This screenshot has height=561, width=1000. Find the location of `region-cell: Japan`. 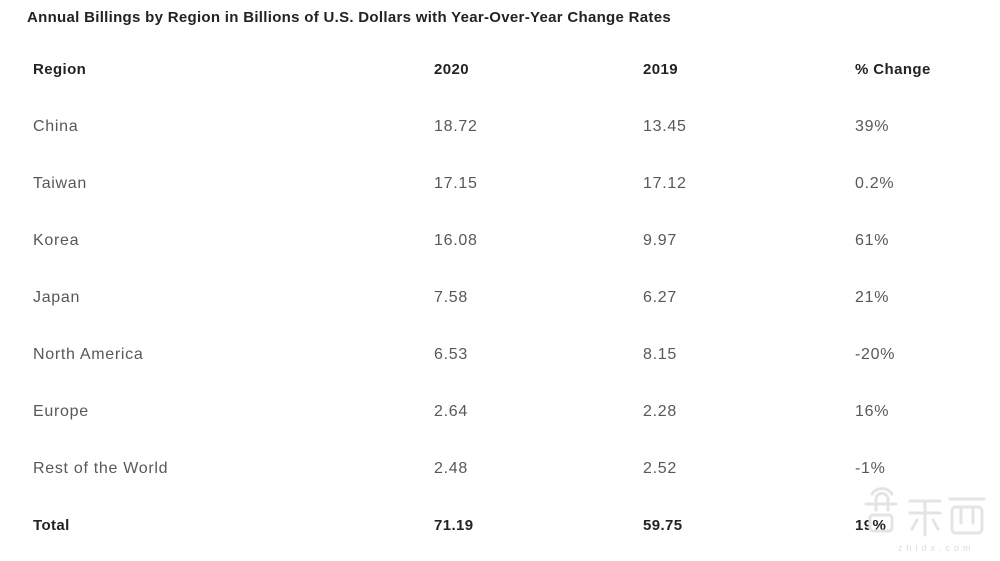

region-cell: Japan is located at coordinates (57, 297).